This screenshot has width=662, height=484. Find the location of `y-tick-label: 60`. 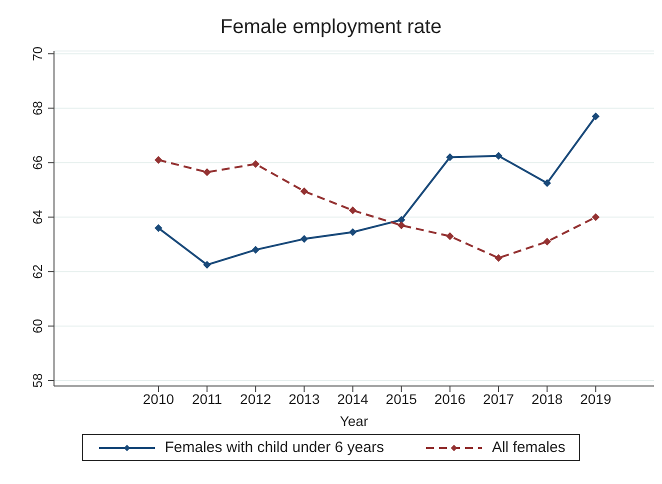

y-tick-label: 60 is located at coordinates (37, 326).